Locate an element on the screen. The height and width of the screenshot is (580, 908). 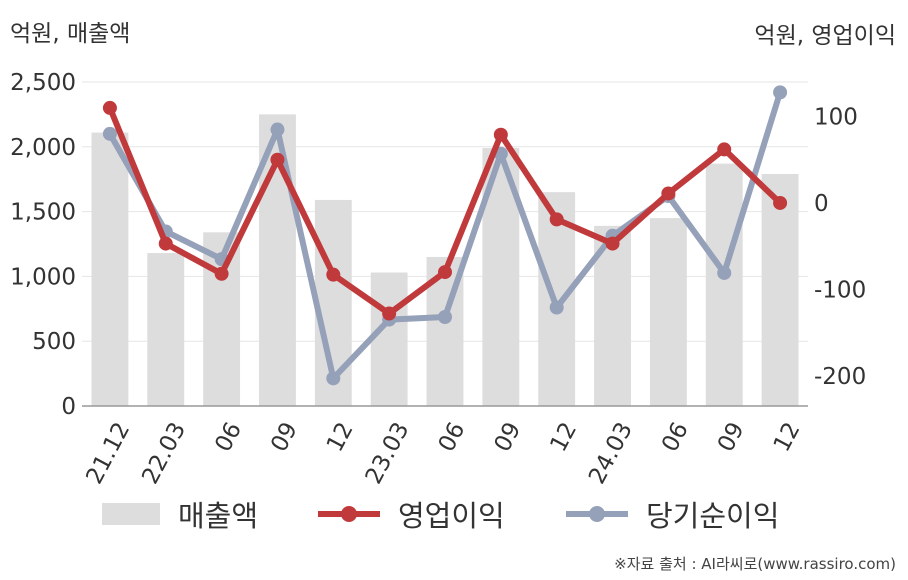
source-note: ※자료 출처 : AI라씨로(www.rassiro.com) is located at coordinates (755, 564).